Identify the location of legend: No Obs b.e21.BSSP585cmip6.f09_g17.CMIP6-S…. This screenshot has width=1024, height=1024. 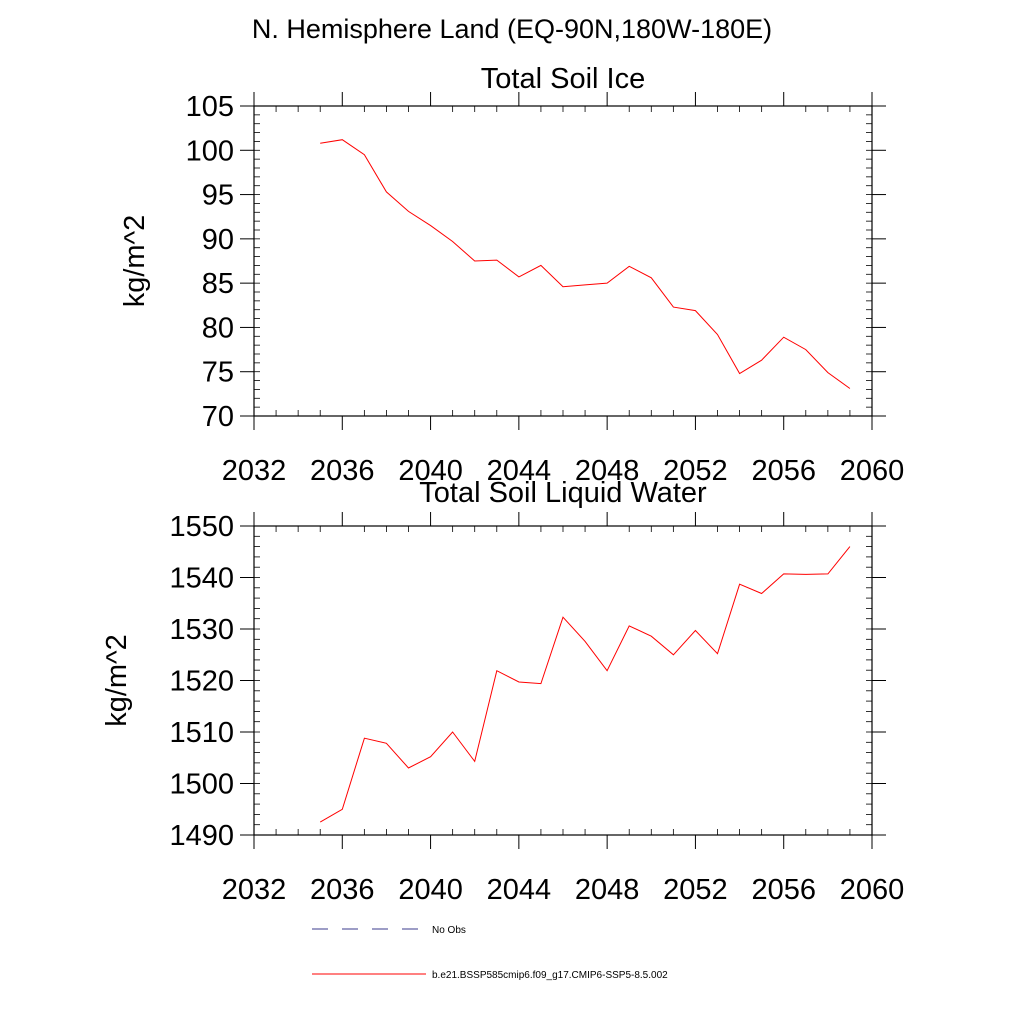
(490, 953).